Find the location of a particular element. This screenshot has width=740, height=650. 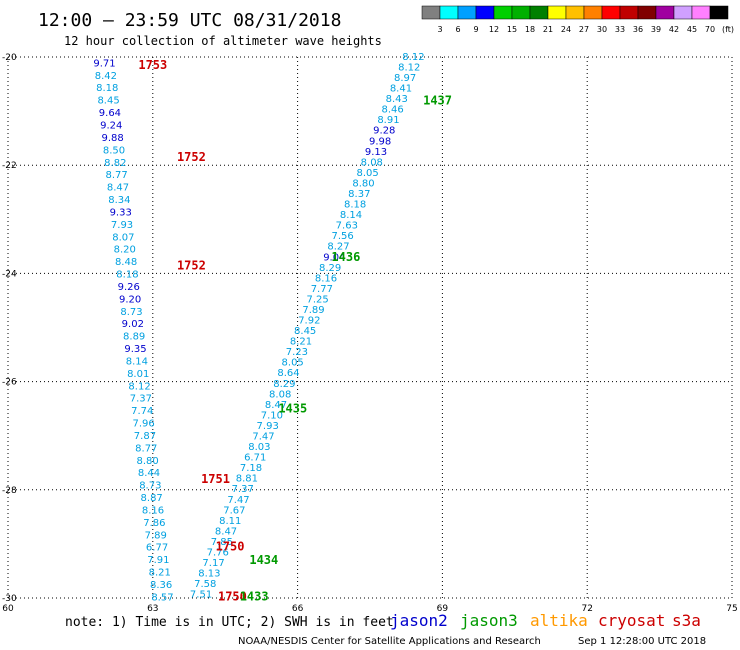

wave-height-point: 8.14 is located at coordinates (351, 215).